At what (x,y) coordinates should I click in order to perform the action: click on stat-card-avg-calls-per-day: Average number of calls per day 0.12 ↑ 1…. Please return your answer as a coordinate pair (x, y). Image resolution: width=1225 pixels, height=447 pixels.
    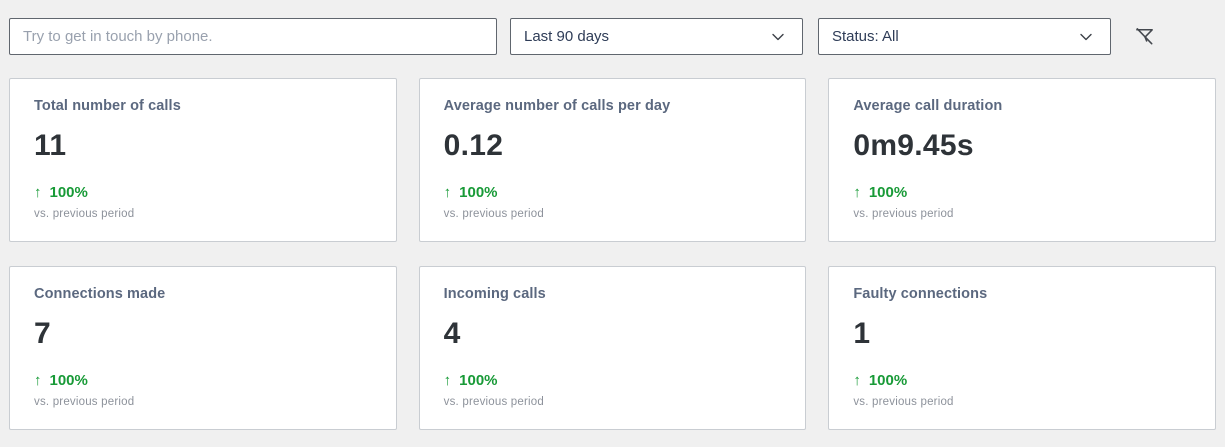
    Looking at the image, I should click on (612, 160).